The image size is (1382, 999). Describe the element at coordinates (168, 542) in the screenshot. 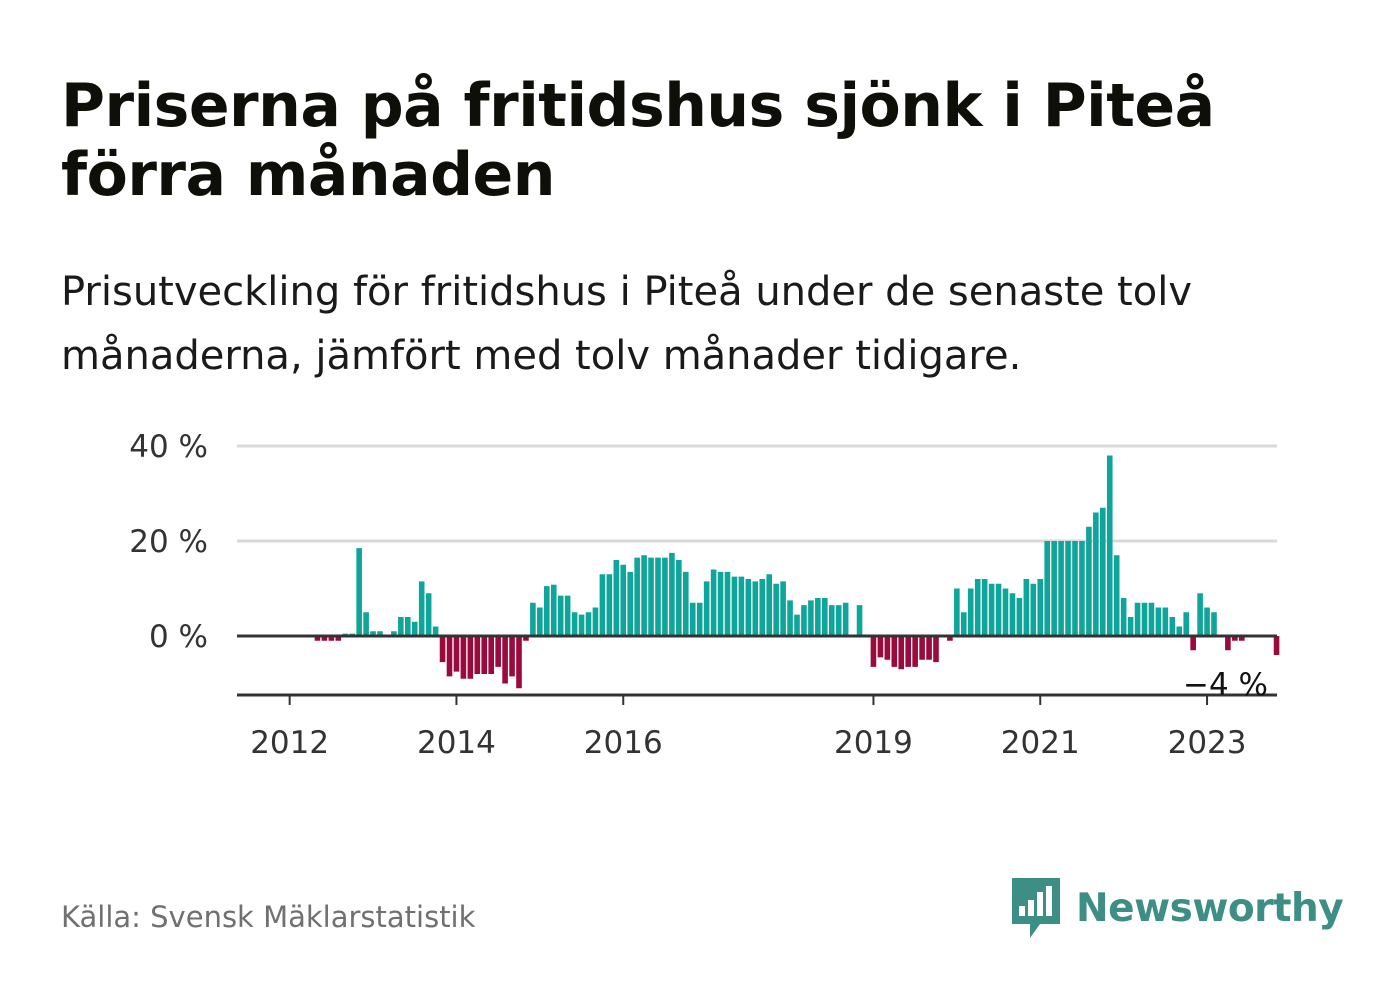

I see `y-tick-label: 20 %` at that location.